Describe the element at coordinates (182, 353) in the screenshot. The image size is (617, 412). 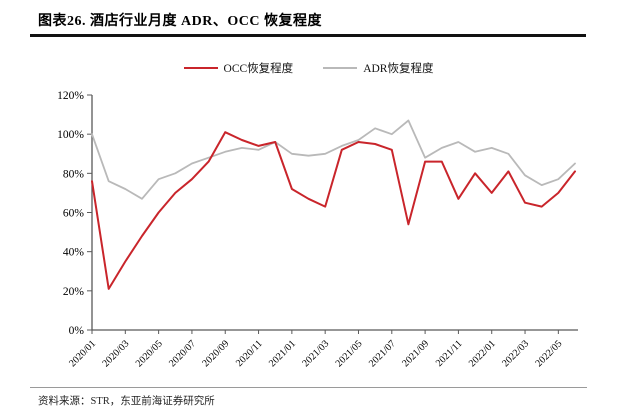
I see `svg-text: 2020/07` at that location.